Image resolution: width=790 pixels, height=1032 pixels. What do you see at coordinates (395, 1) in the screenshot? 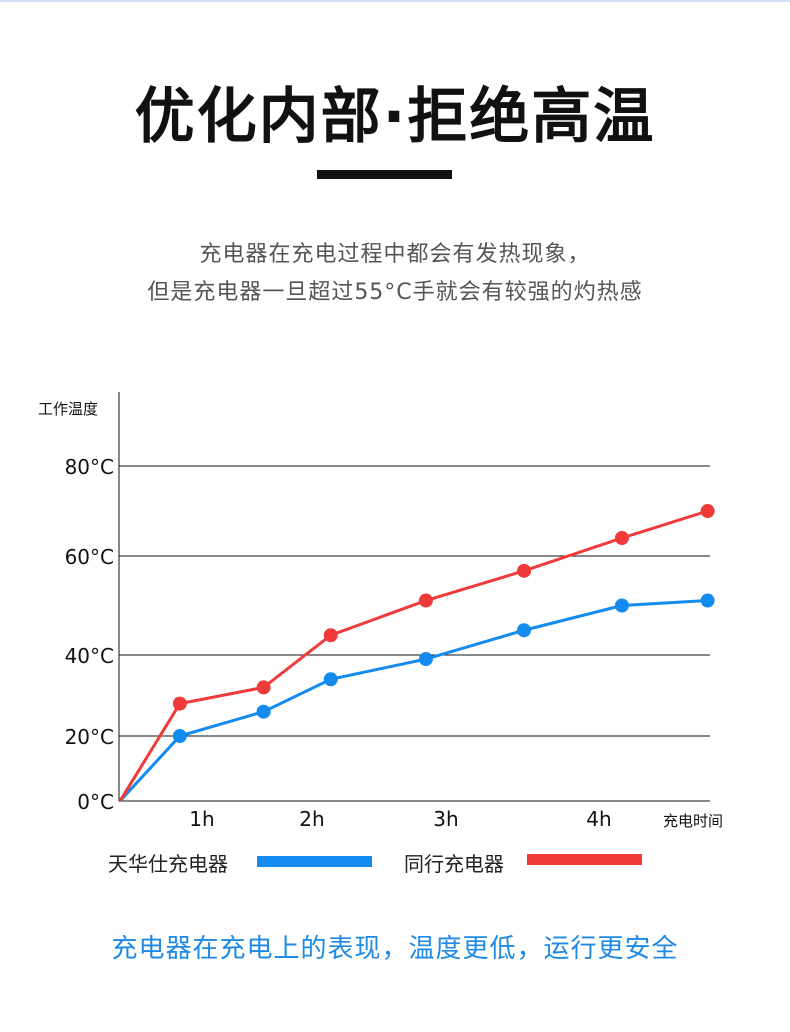
I see `top-border` at bounding box center [395, 1].